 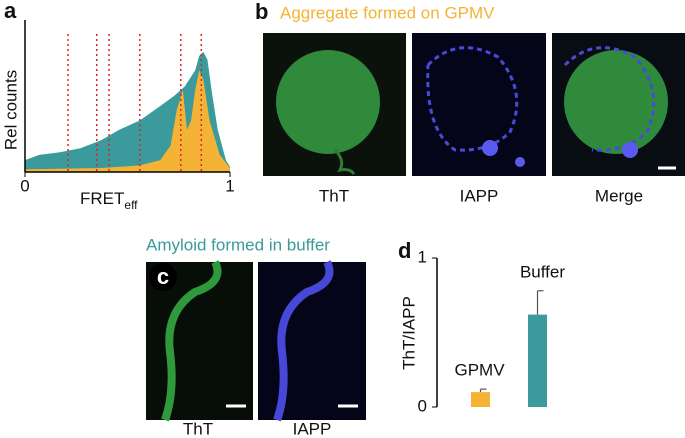 What do you see at coordinates (619, 195) in the screenshot?
I see `caption: Merge` at bounding box center [619, 195].